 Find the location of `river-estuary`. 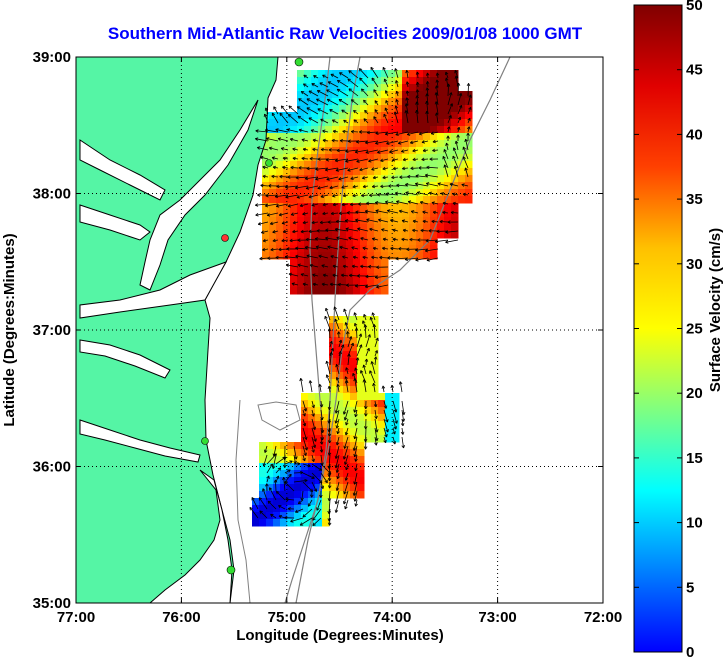

river-estuary is located at coordinates (122, 170).